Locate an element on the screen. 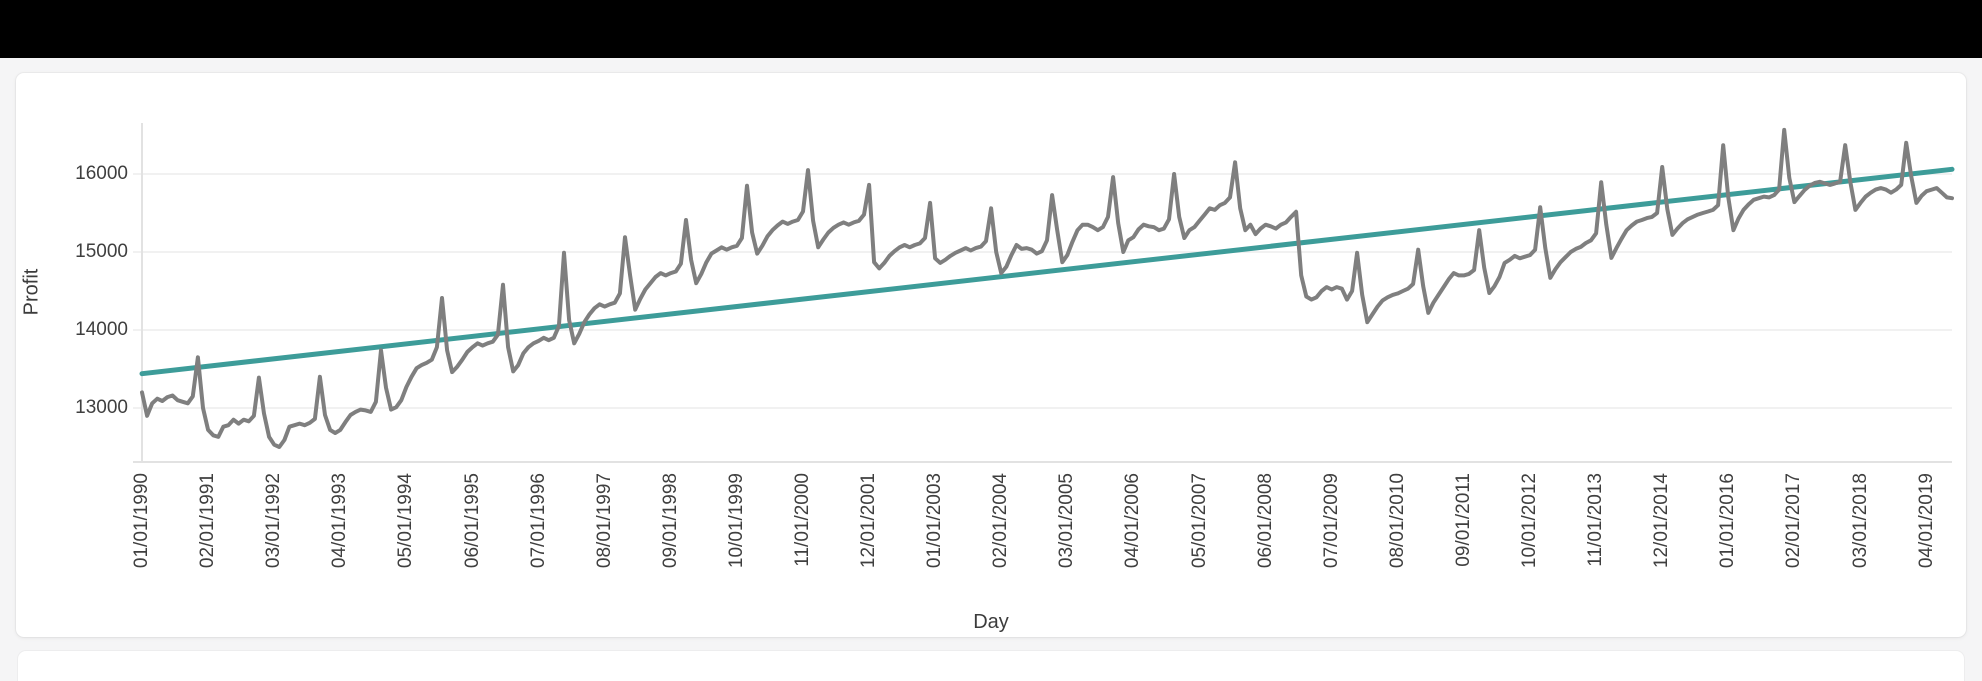 This screenshot has width=1982, height=681. x-tick-label: 03/01/1992 is located at coordinates (274, 521).